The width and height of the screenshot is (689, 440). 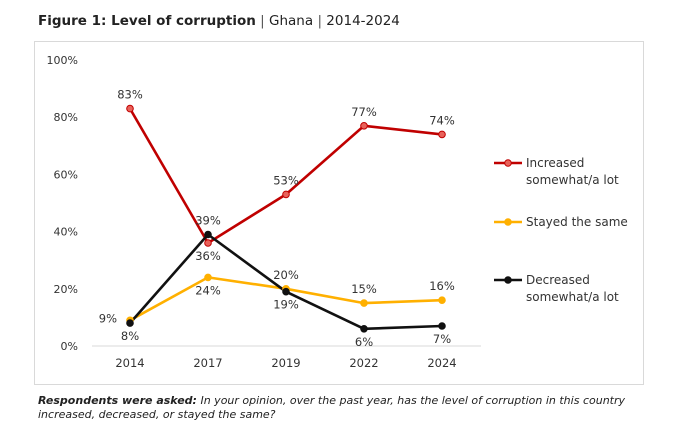 I want to click on y-tick-label: 20%, so click(x=66, y=289).